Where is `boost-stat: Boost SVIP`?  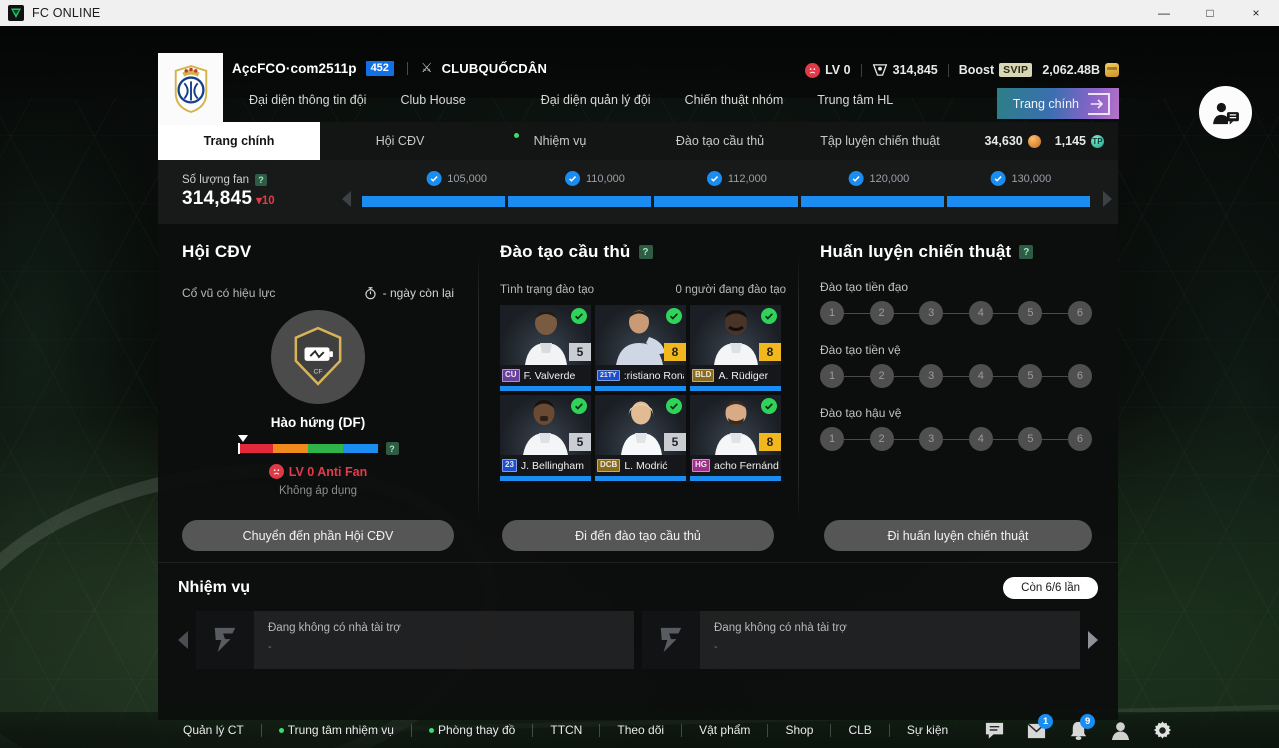
boost-stat: Boost SVIP is located at coordinates (996, 70).